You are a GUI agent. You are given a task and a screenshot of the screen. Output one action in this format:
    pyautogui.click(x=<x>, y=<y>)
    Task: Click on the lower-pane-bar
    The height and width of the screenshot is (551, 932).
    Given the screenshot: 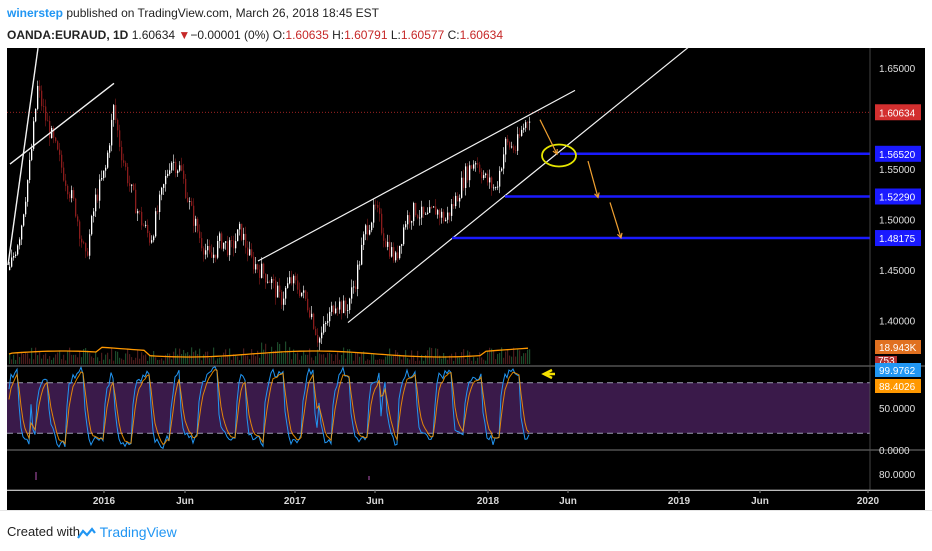 What is the action you would take?
    pyautogui.click(x=36, y=476)
    